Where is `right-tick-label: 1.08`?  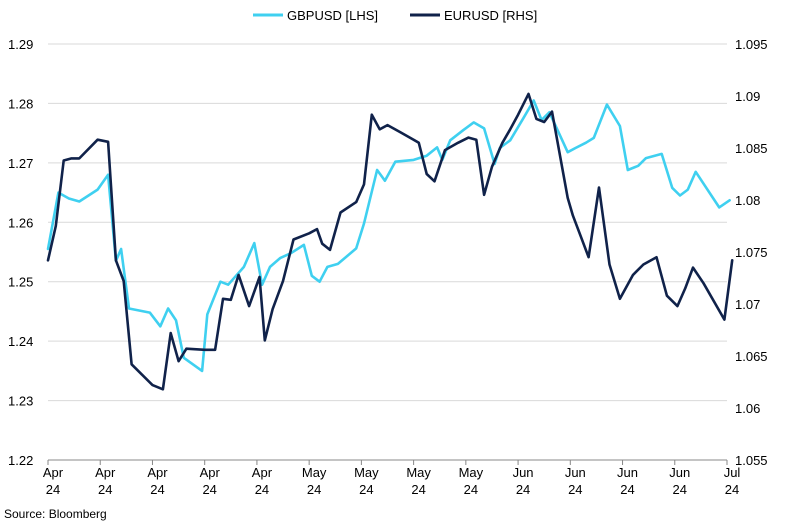 right-tick-label: 1.08 is located at coordinates (747, 200).